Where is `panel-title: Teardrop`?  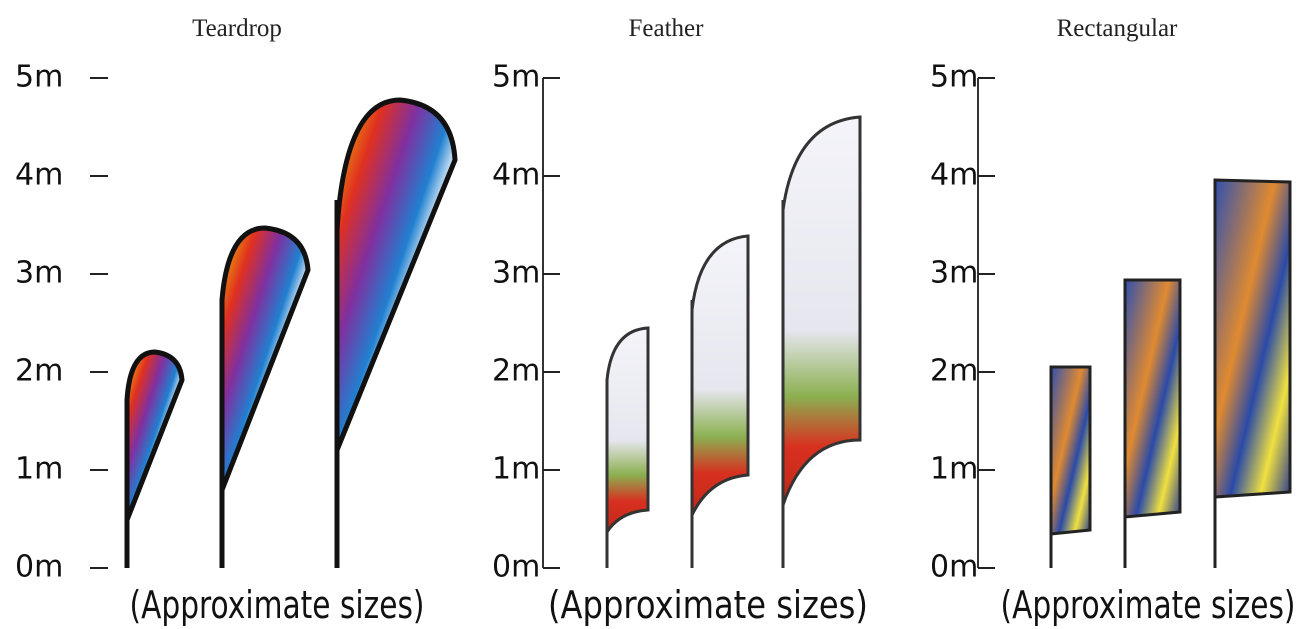 panel-title: Teardrop is located at coordinates (237, 28).